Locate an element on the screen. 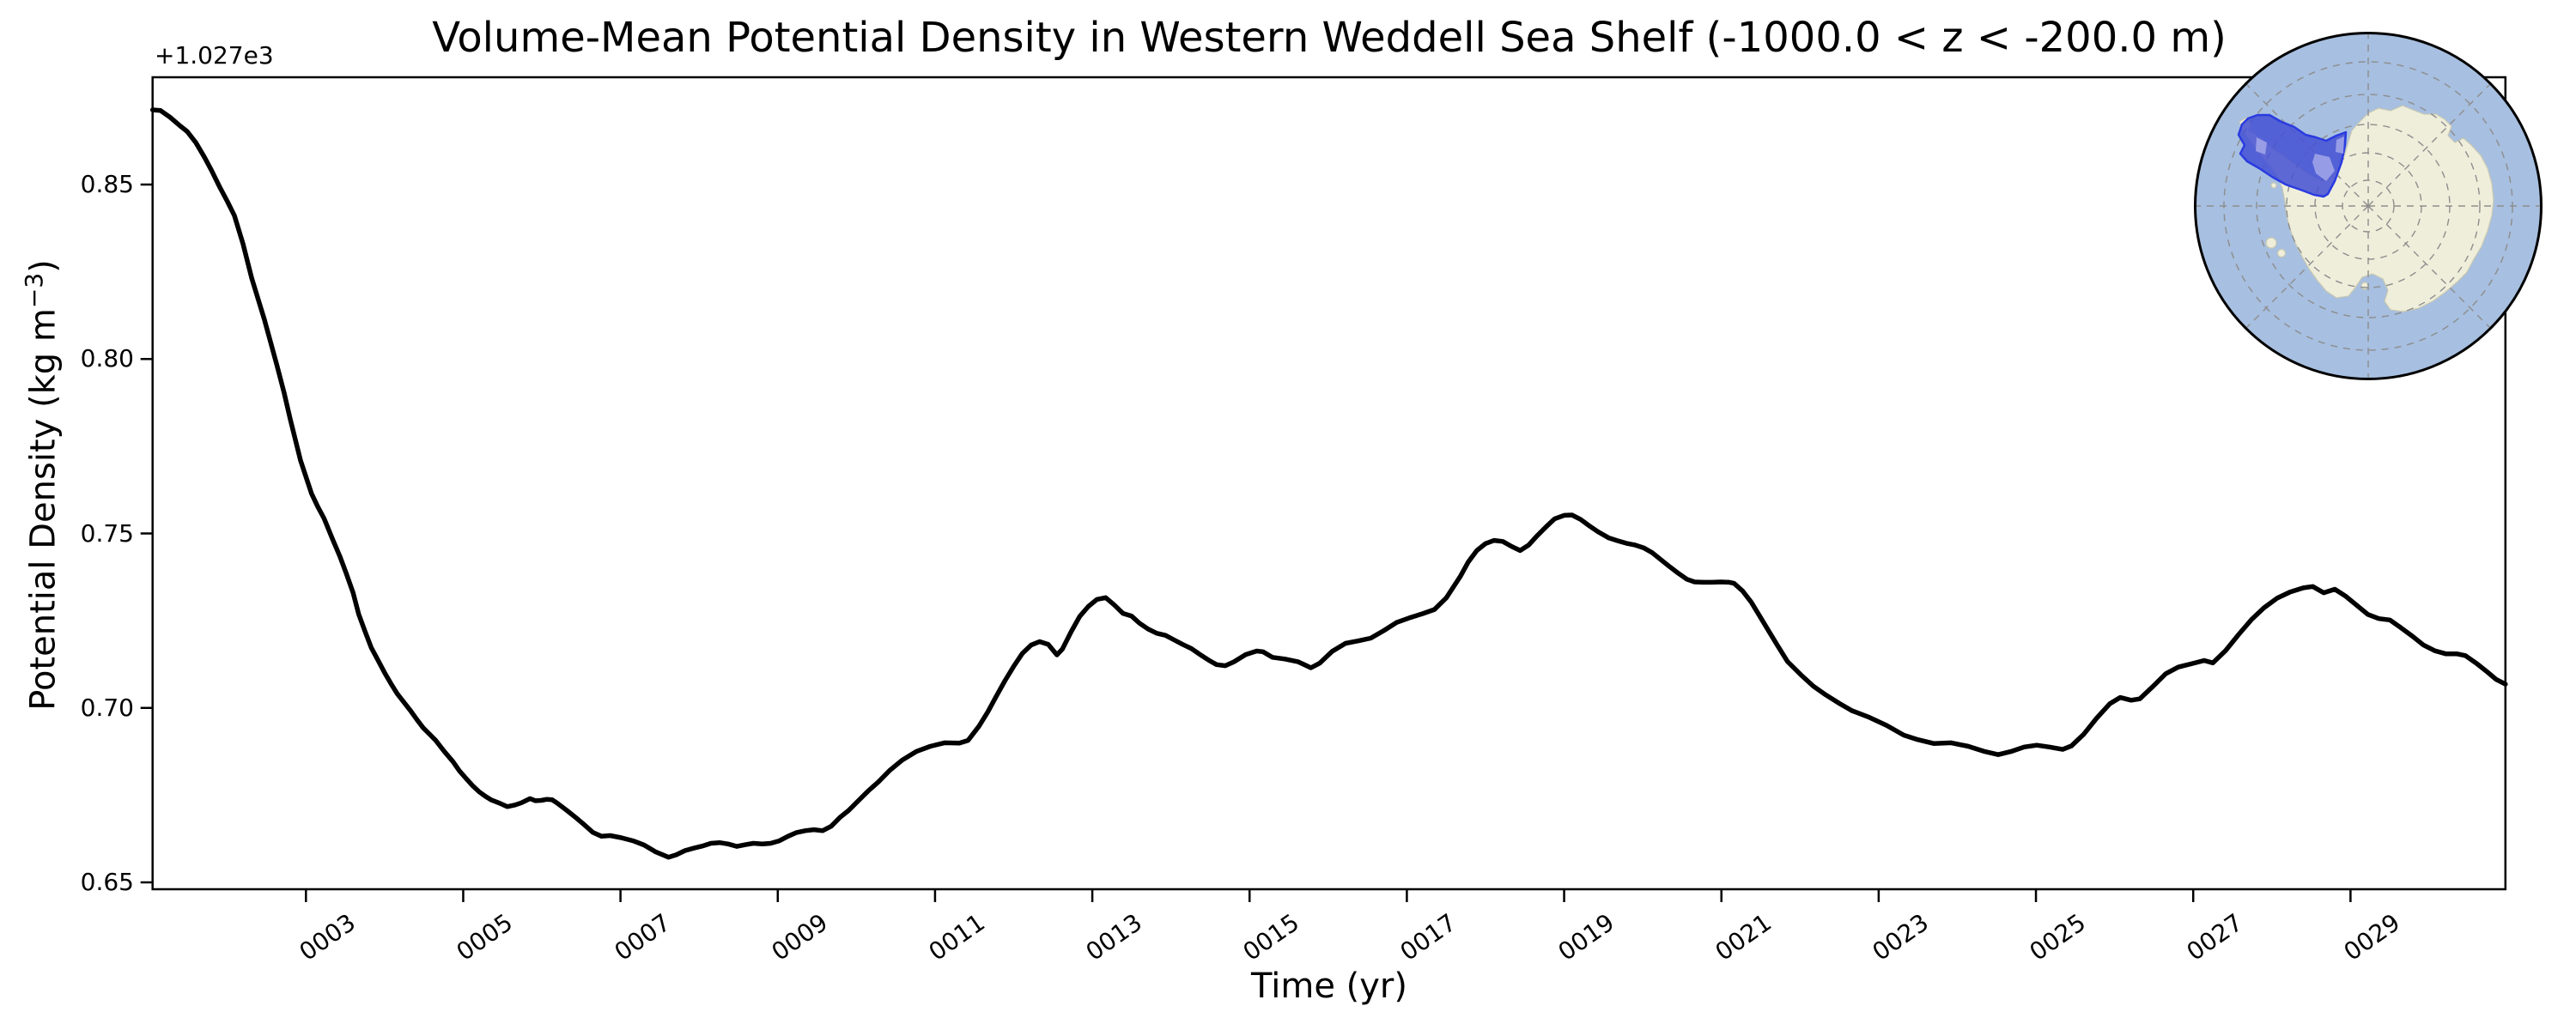 Image resolution: width=2576 pixels, height=1030 pixels. y-tick-label: 0.80 is located at coordinates (107, 358).